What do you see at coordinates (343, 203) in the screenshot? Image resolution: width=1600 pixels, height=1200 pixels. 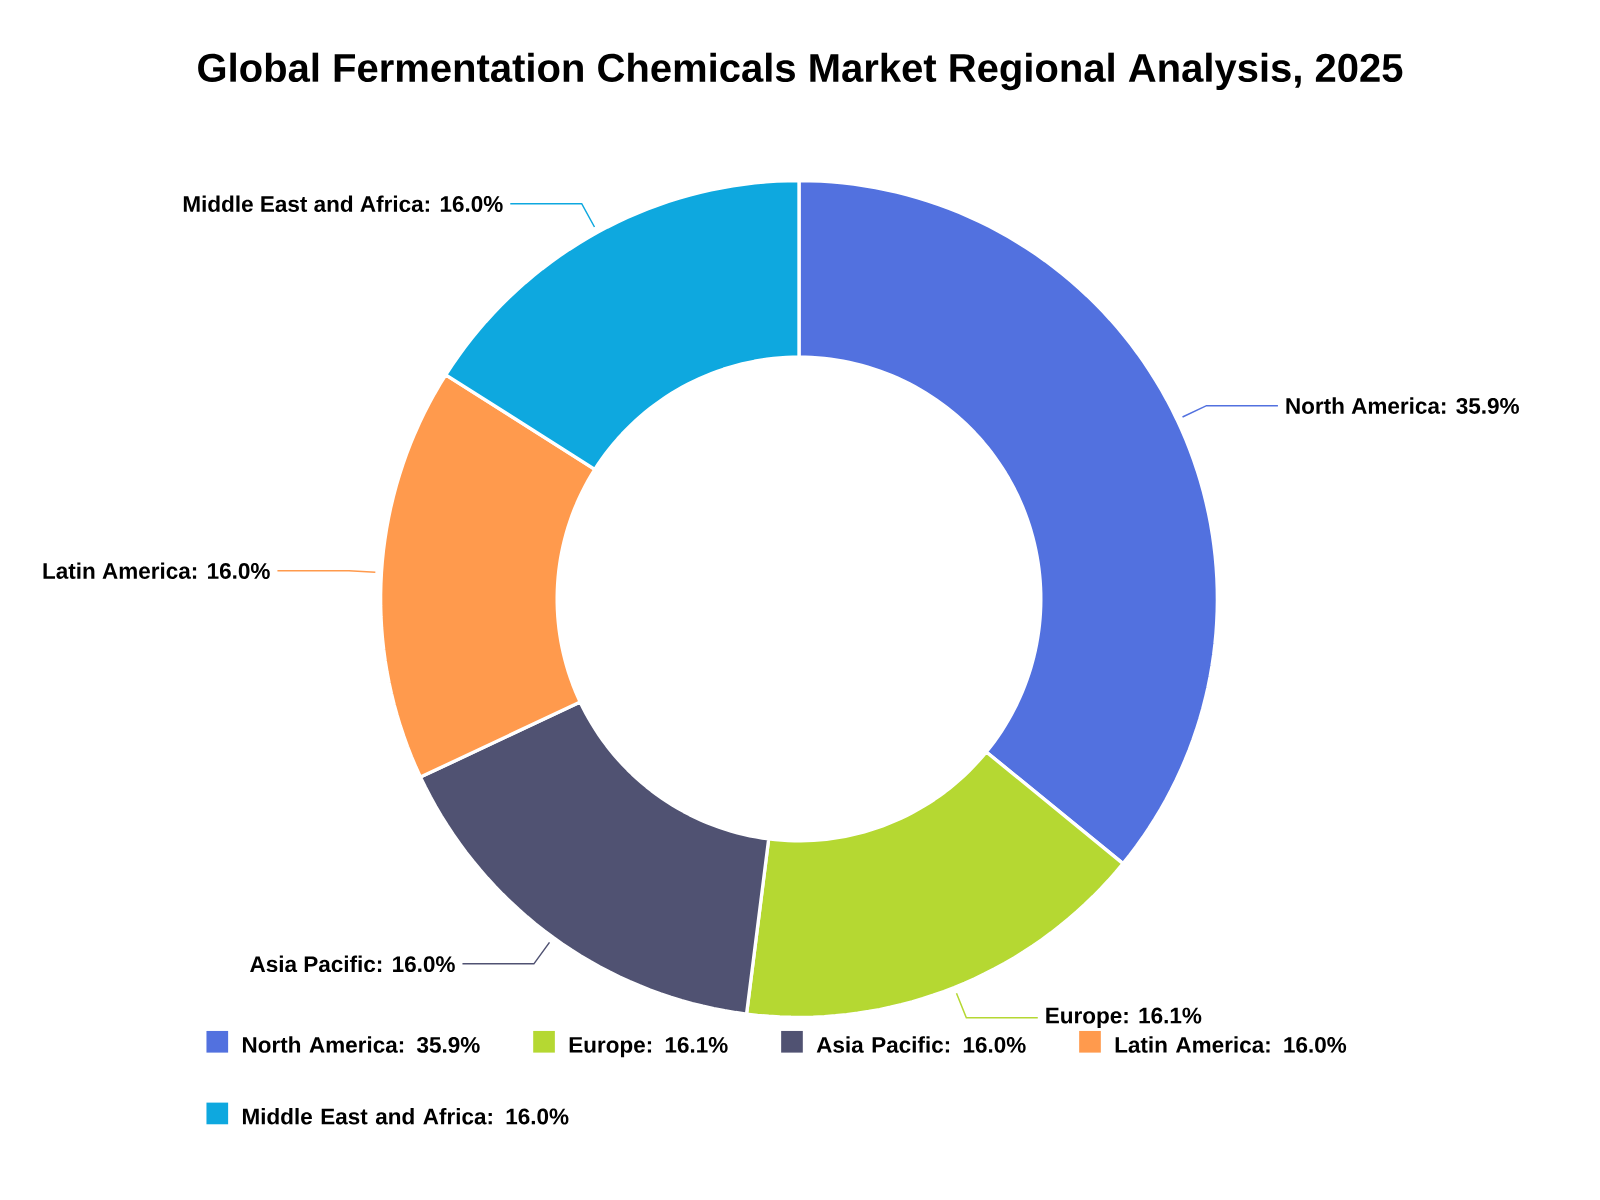 I see `slice-label: Middle East and Africa: 16.0%` at bounding box center [343, 203].